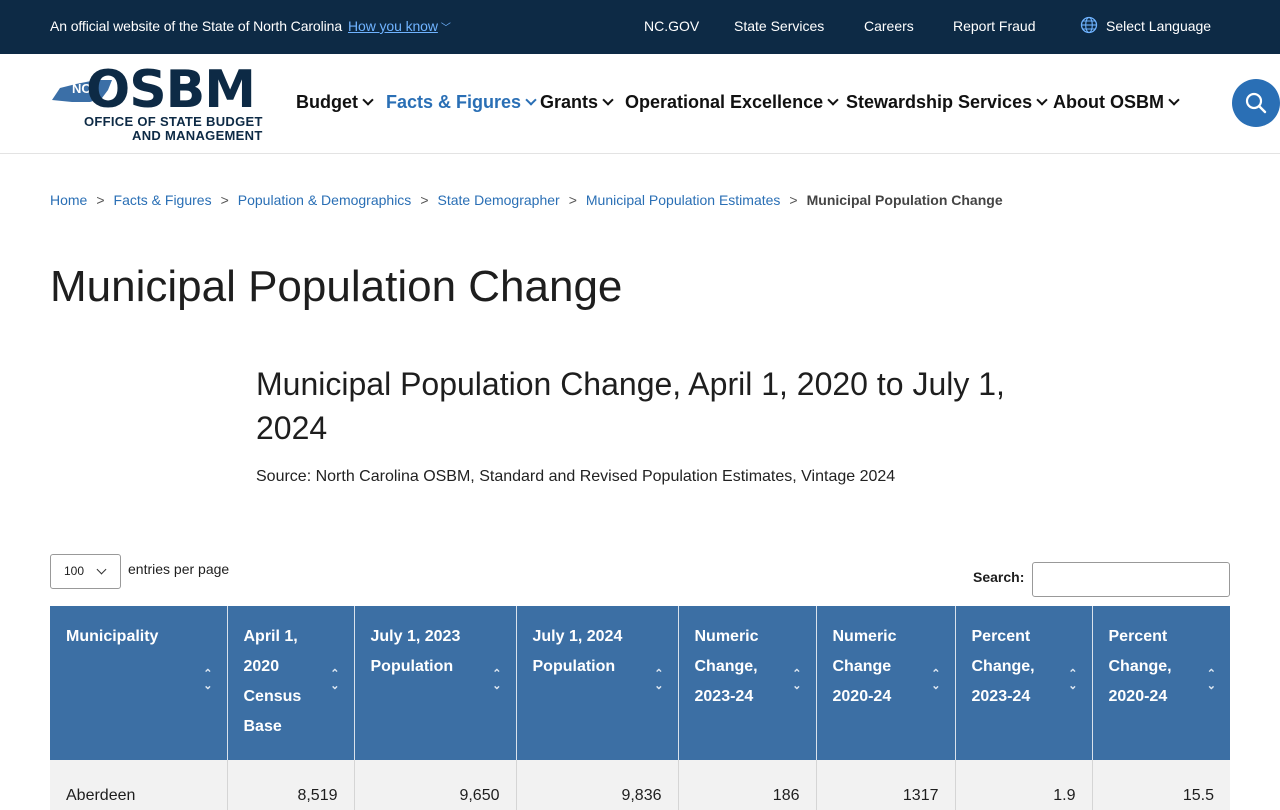  What do you see at coordinates (415, 651) in the screenshot?
I see `column-header-label: July 1, 2023 Population` at bounding box center [415, 651].